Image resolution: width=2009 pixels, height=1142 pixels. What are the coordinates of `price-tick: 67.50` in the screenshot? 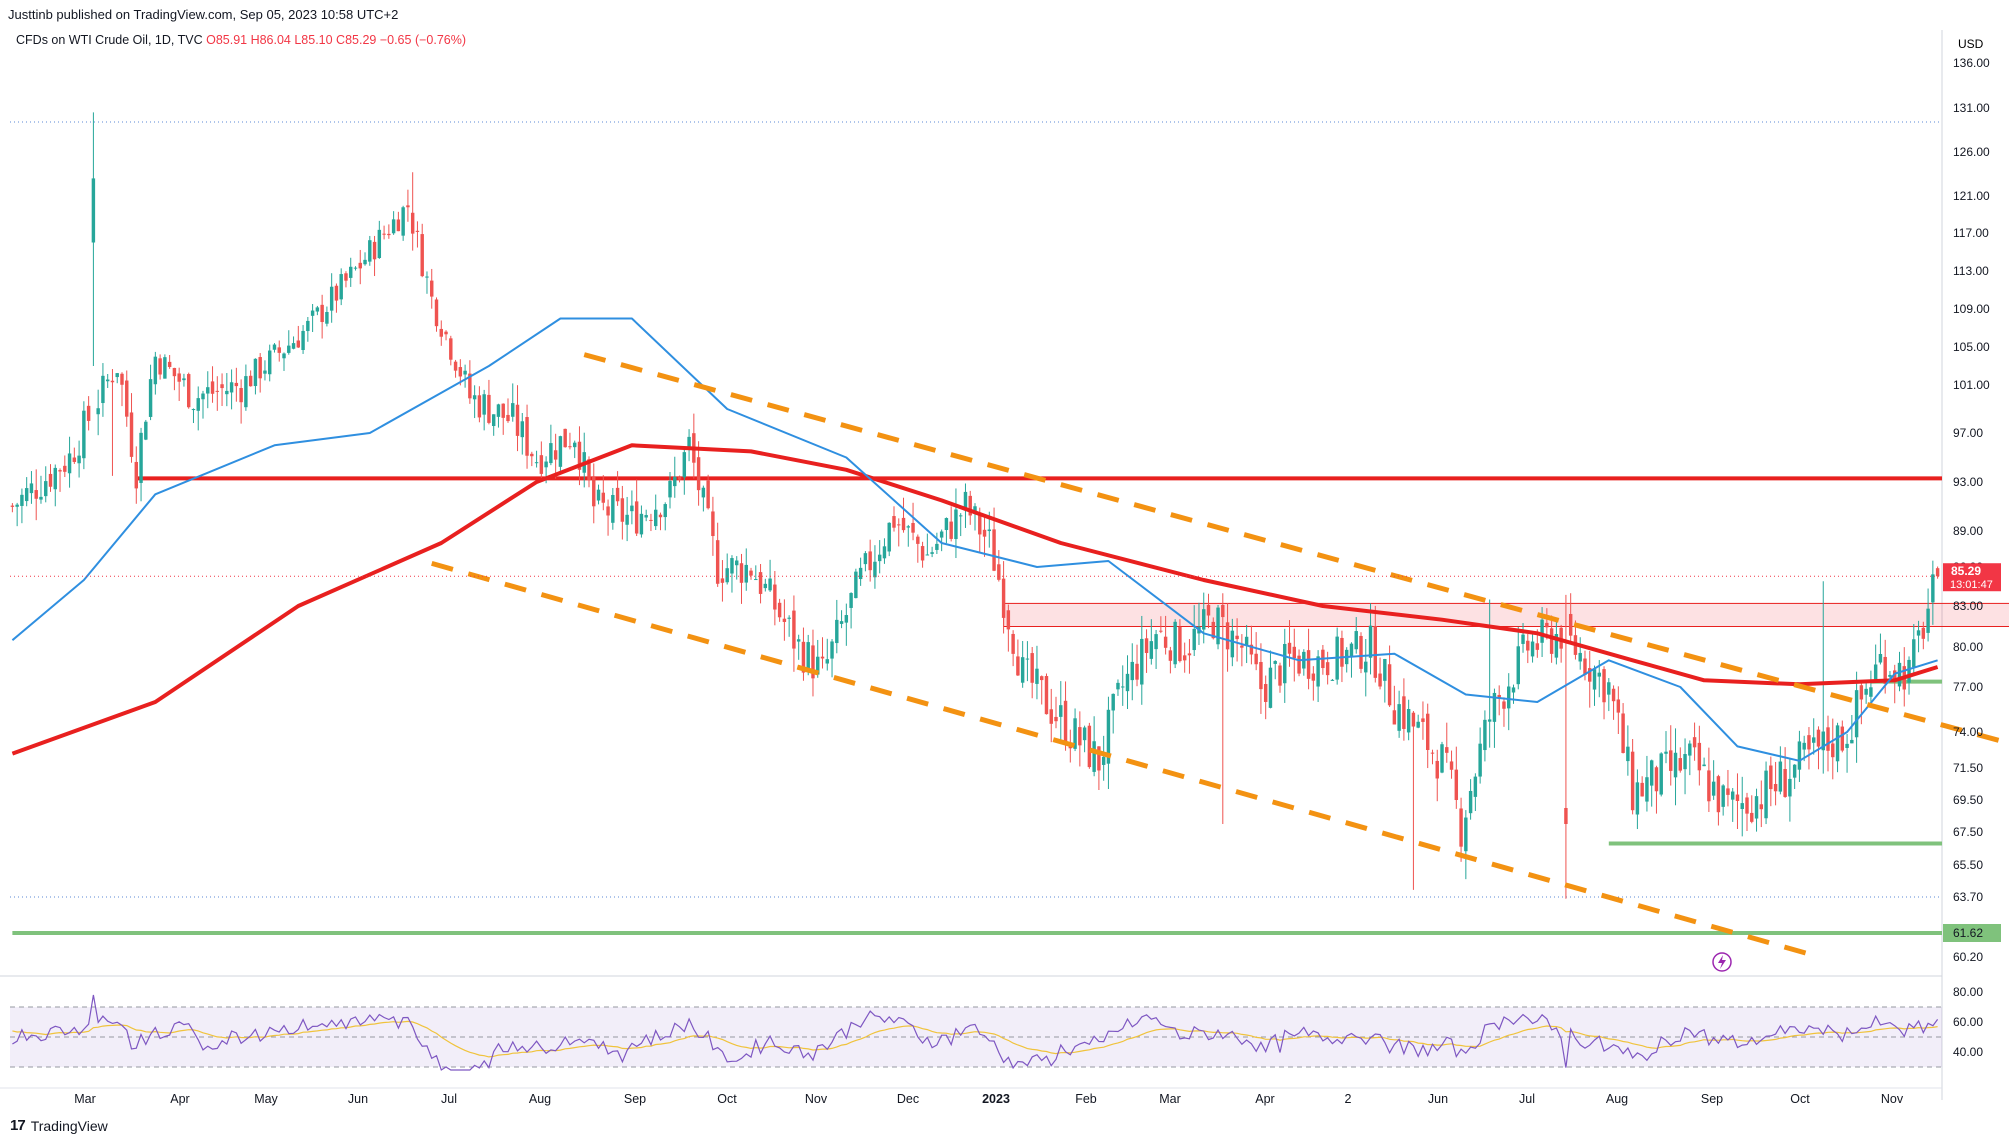 It's located at (1968, 832).